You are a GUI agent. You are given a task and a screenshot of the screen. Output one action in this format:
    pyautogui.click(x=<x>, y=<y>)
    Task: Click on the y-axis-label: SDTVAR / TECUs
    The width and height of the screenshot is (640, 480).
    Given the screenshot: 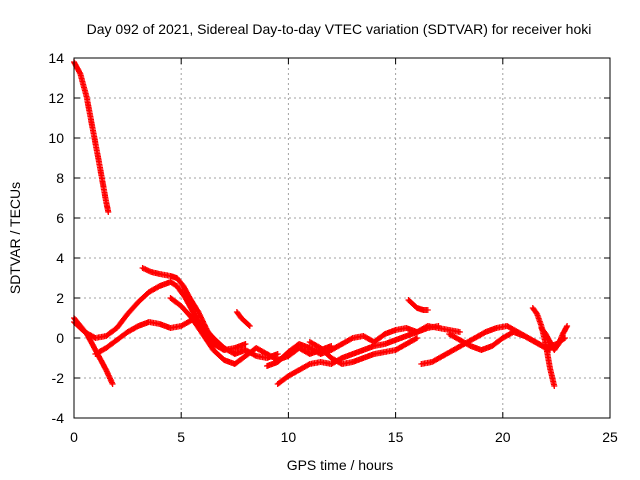 What is the action you would take?
    pyautogui.click(x=15, y=238)
    